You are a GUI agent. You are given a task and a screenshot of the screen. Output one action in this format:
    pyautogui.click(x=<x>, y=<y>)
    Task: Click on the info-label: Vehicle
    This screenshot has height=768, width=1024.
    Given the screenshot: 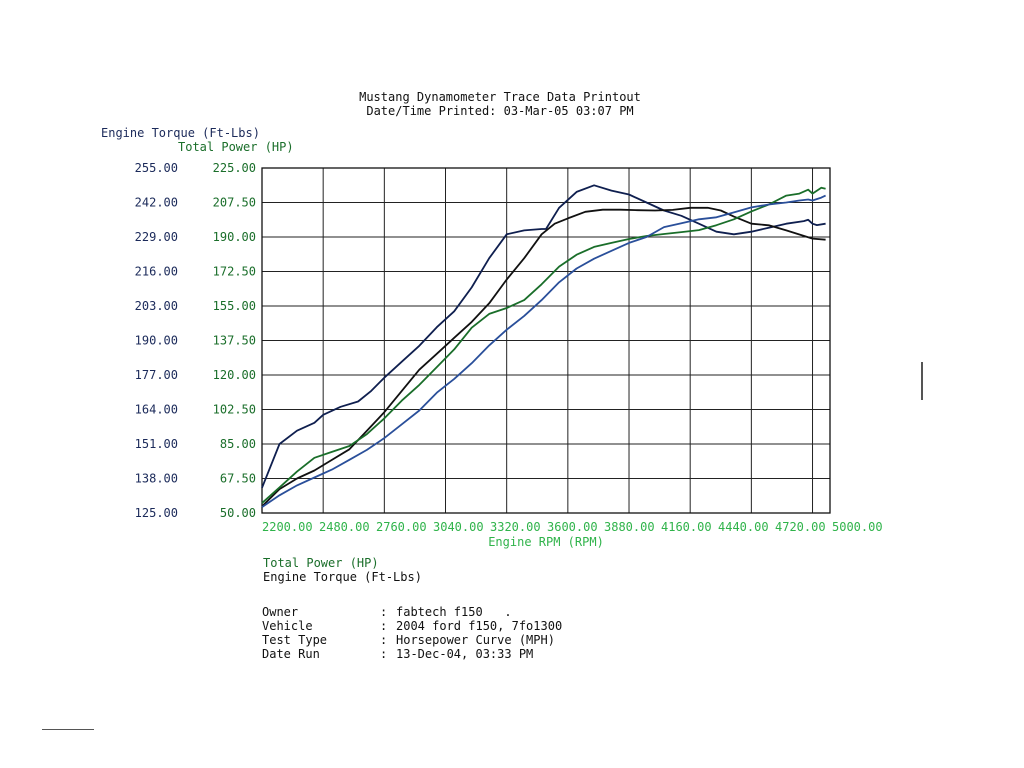 What is the action you would take?
    pyautogui.click(x=287, y=626)
    